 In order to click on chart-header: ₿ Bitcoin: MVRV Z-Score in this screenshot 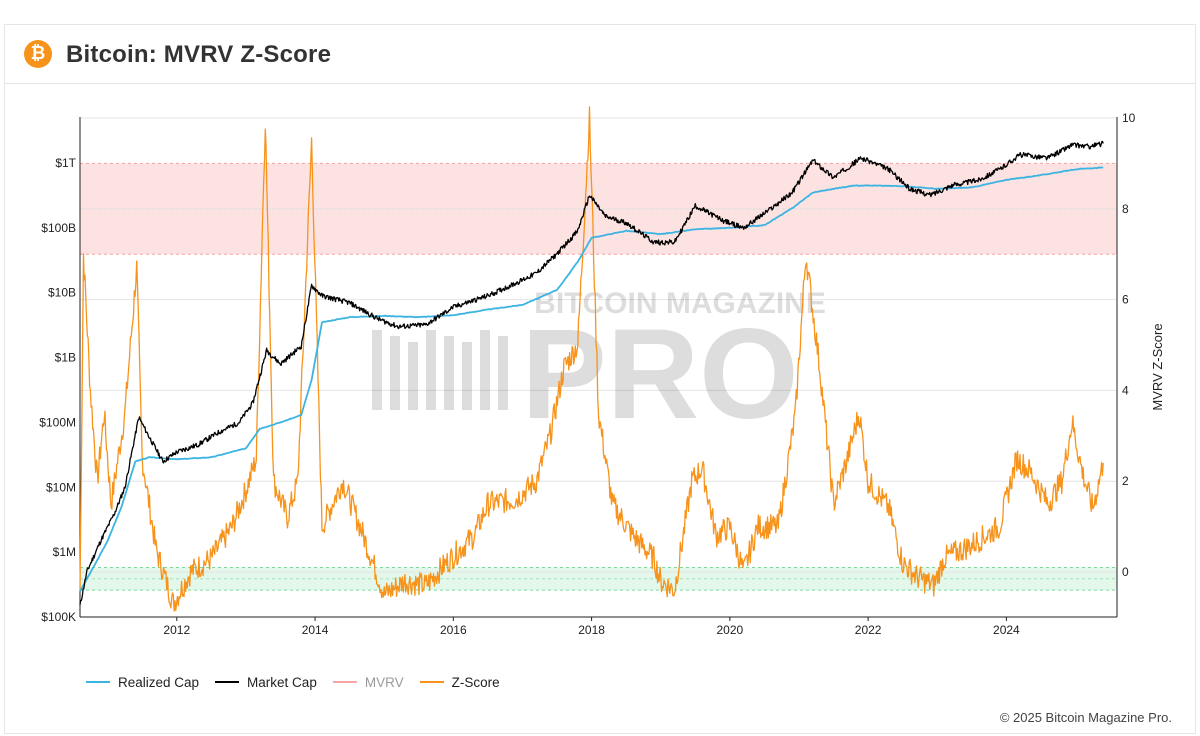, I will do `click(600, 54)`.